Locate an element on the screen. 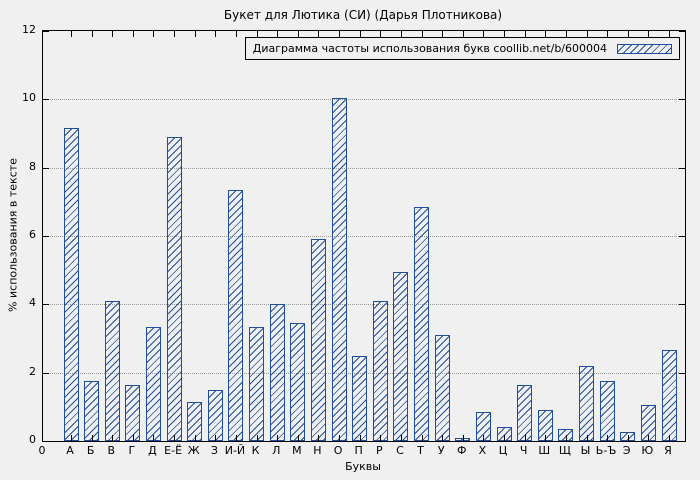 The height and width of the screenshot is (480, 700). bar-С is located at coordinates (401, 356).